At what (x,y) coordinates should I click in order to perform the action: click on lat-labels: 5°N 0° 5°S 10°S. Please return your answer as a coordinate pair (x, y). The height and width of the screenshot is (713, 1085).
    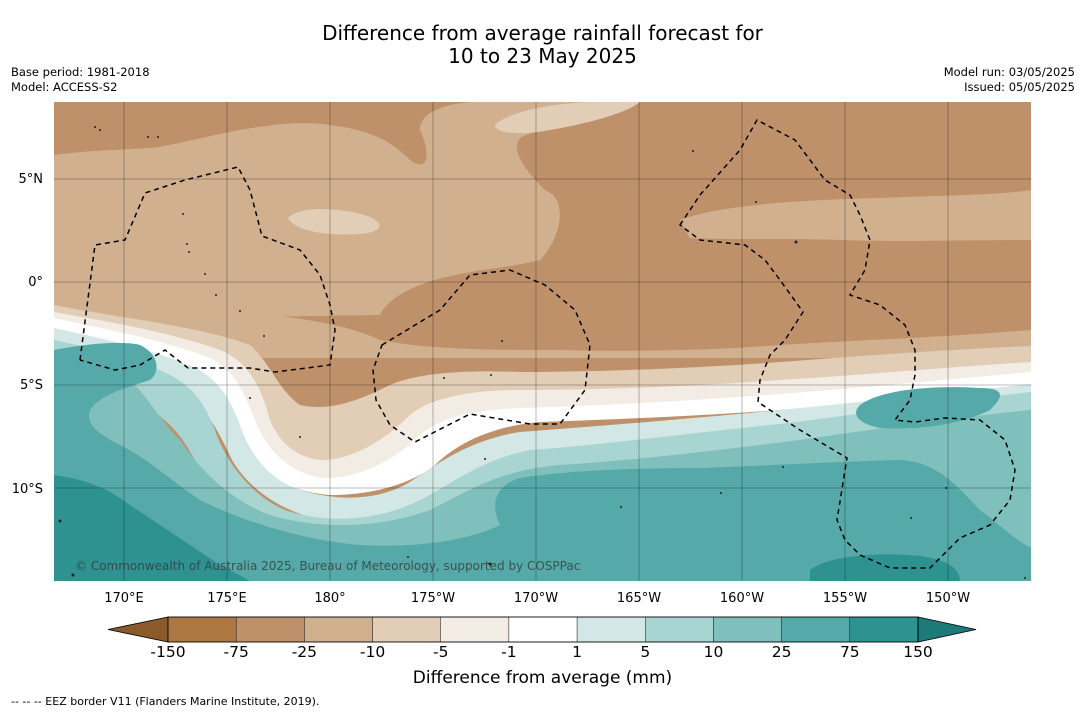
    Looking at the image, I should click on (27, 334).